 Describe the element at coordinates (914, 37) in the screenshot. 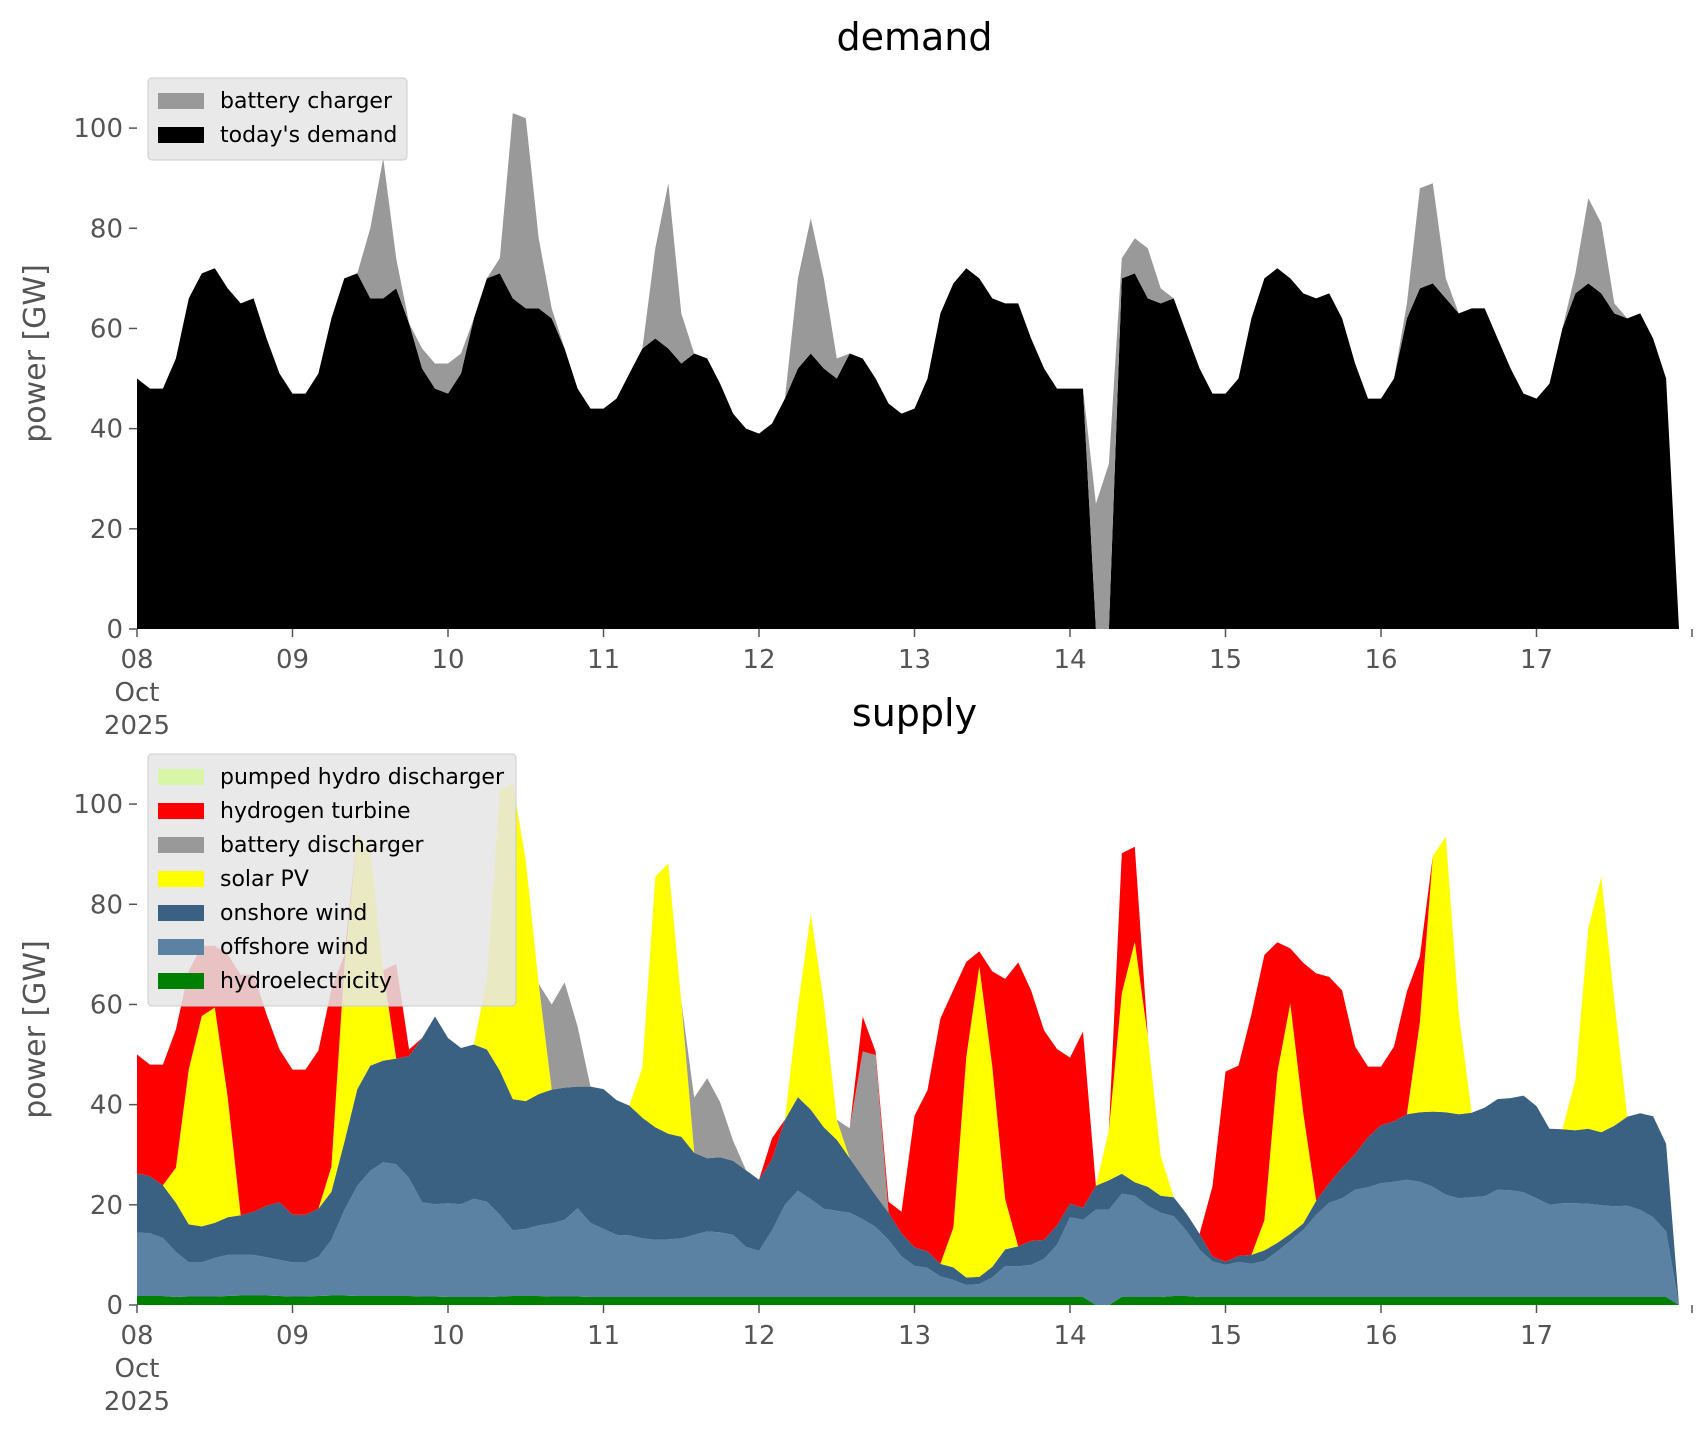

I see `chart-title: demand` at that location.